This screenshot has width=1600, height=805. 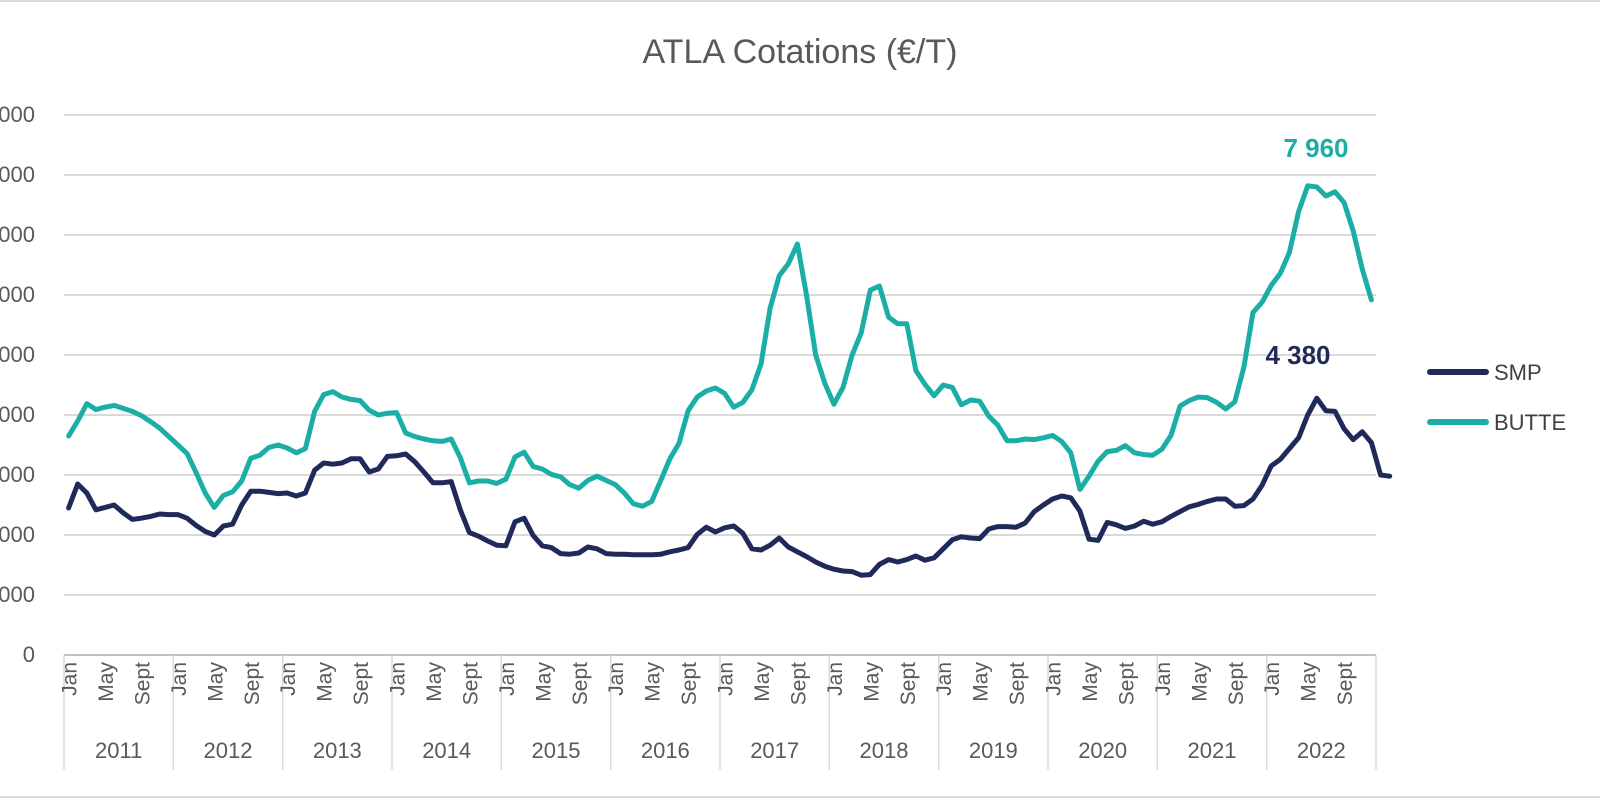 What do you see at coordinates (29, 654) in the screenshot?
I see `y-tick-label: 0` at bounding box center [29, 654].